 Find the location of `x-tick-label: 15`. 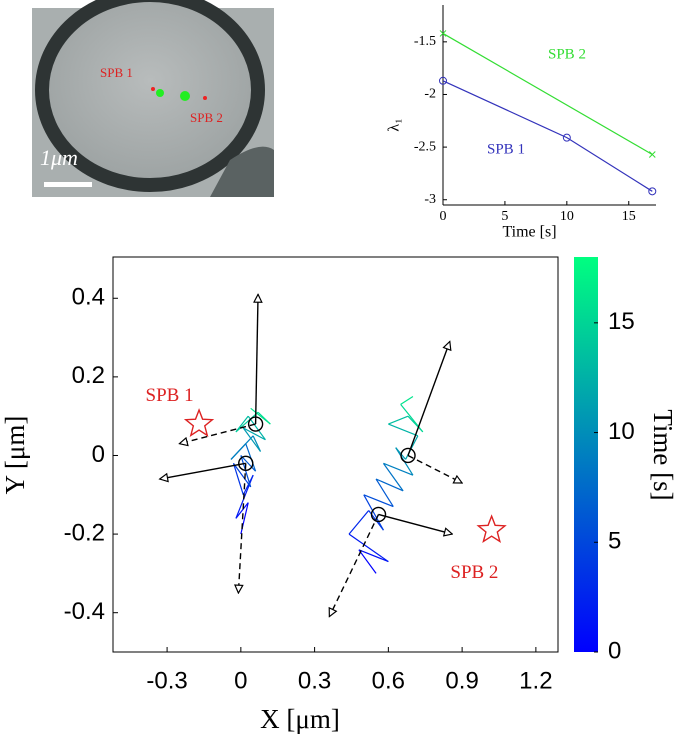

x-tick-label: 15 is located at coordinates (629, 216).